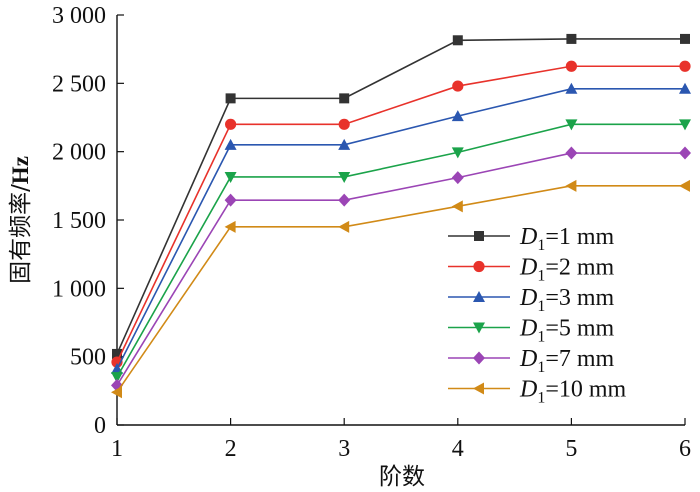  Describe the element at coordinates (585, 390) in the screenshot. I see `legend-label-rest: =10 mm` at that location.